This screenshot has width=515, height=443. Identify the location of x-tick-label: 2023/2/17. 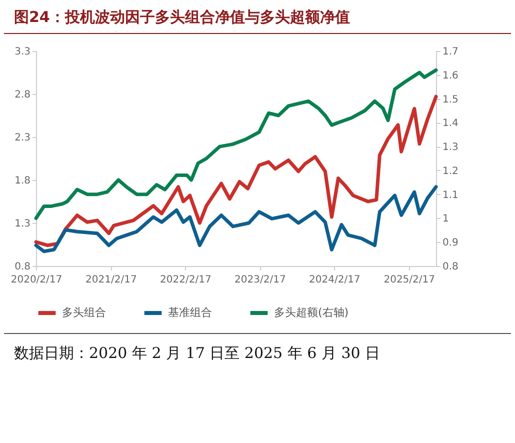
(260, 280).